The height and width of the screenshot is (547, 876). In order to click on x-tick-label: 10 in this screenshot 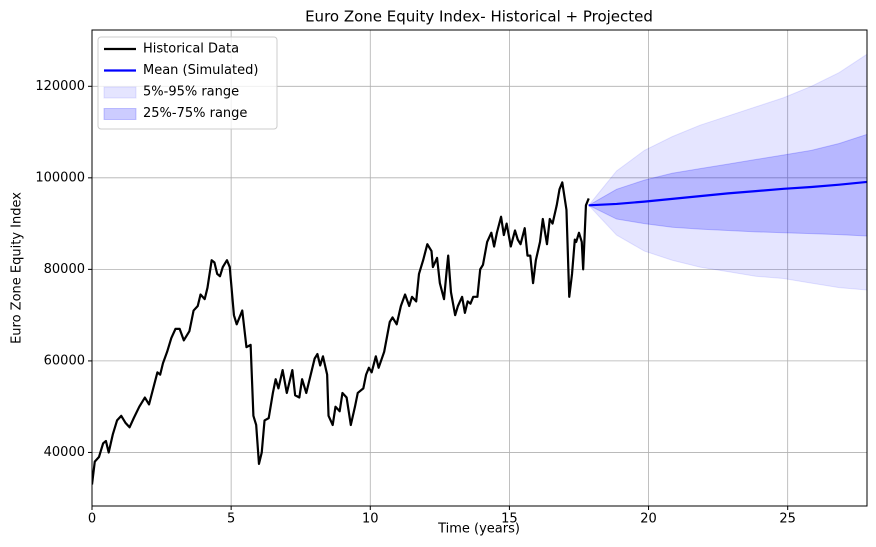, I will do `click(370, 519)`.